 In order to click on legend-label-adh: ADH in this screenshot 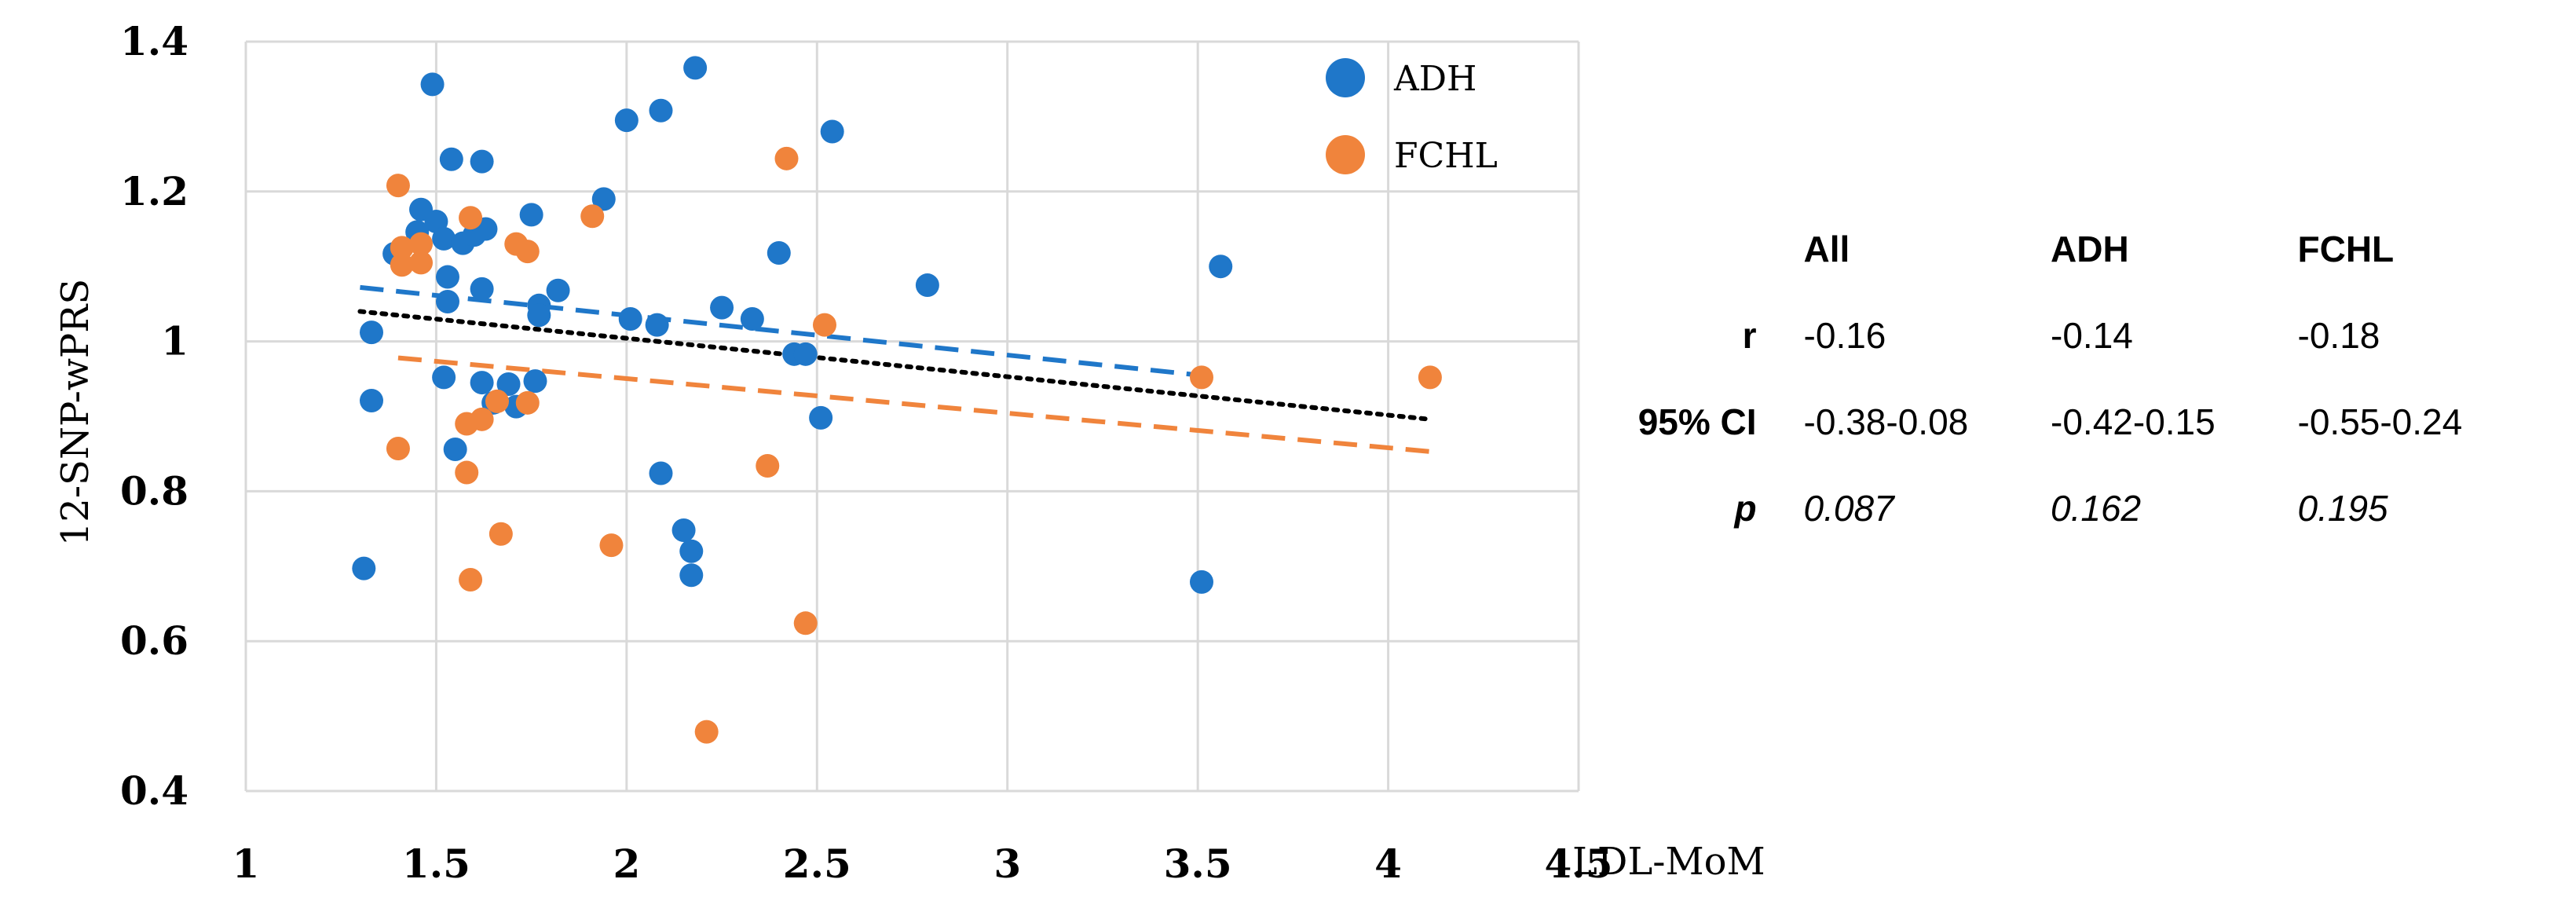, I will do `click(1435, 79)`.